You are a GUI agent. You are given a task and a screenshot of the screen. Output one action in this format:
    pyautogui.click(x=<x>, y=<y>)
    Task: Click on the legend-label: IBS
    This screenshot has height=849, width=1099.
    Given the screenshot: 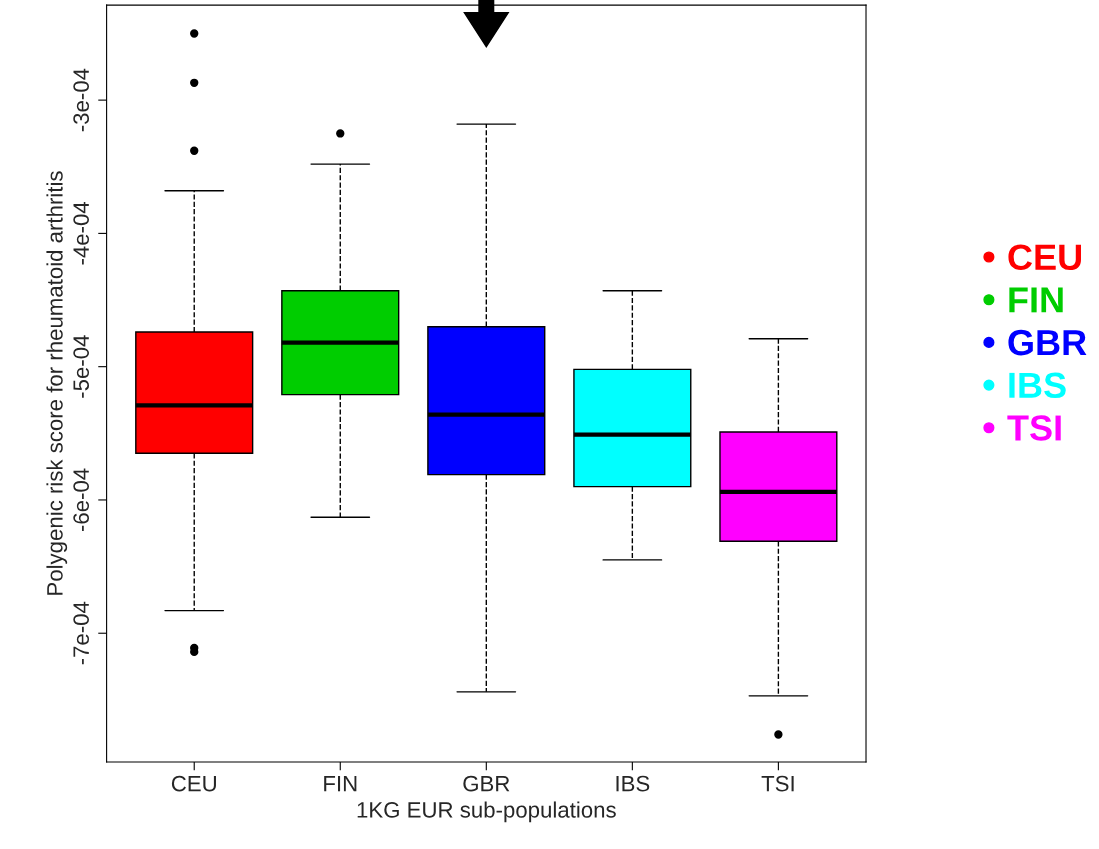 What is the action you would take?
    pyautogui.click(x=1037, y=385)
    